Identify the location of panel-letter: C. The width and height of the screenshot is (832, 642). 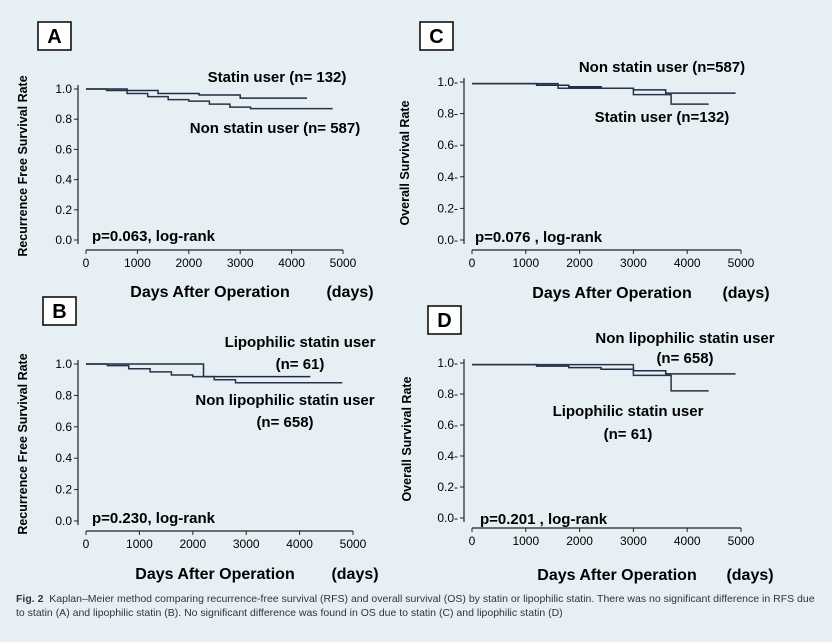
(436, 37).